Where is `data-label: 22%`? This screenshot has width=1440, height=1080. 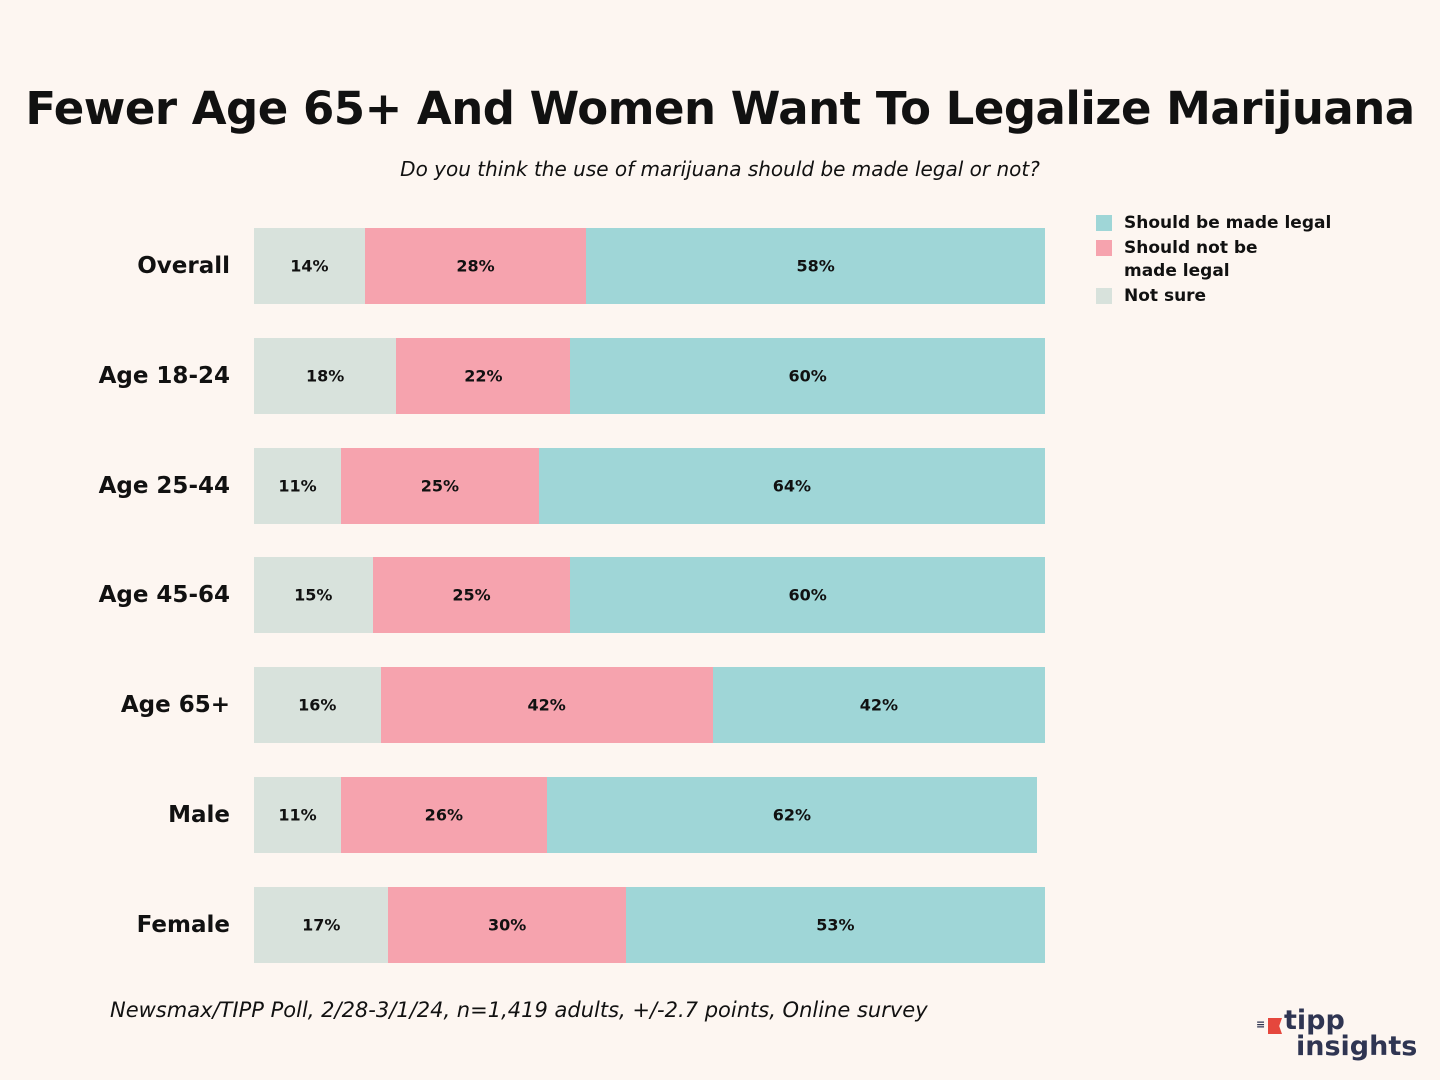
data-label: 22% is located at coordinates (483, 376).